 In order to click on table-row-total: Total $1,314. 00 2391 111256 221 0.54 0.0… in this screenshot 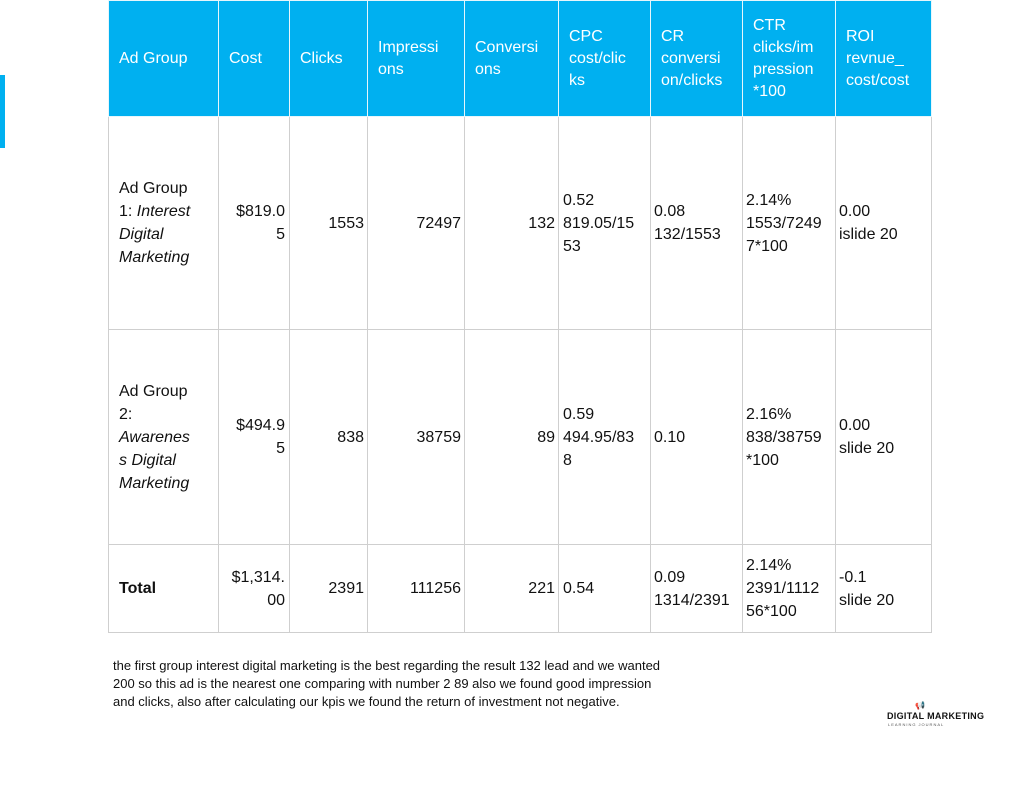, I will do `click(520, 588)`.